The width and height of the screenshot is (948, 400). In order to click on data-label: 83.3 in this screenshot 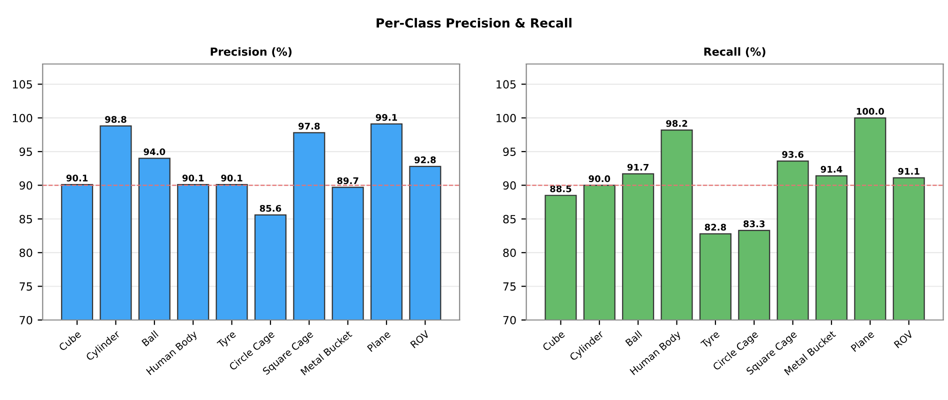, I will do `click(754, 224)`.